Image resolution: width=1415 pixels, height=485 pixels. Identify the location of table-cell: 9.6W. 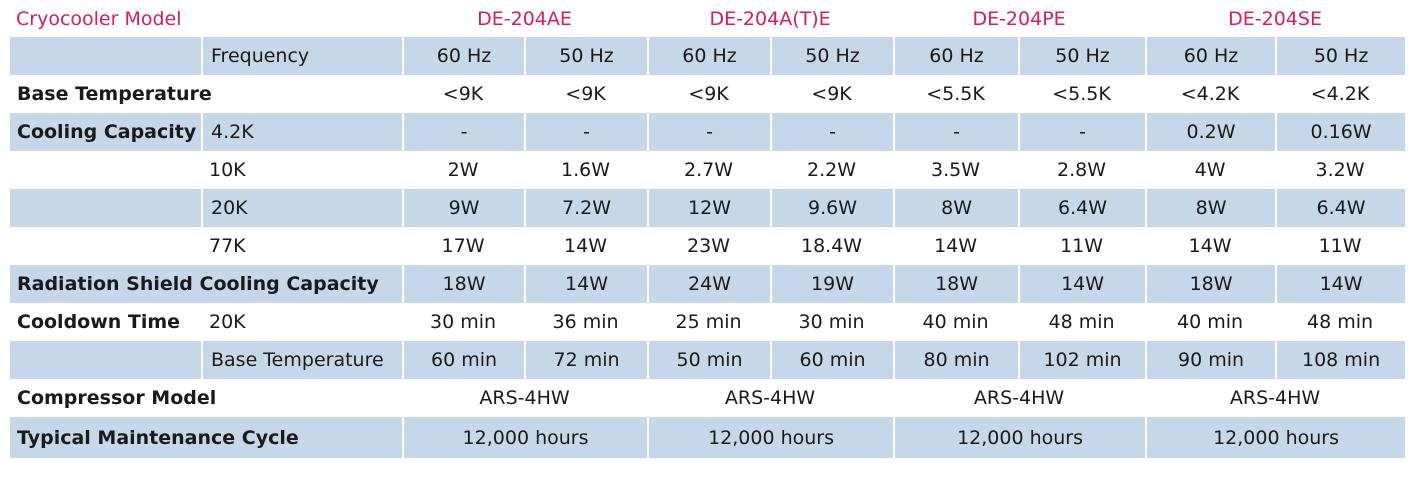
(832, 208).